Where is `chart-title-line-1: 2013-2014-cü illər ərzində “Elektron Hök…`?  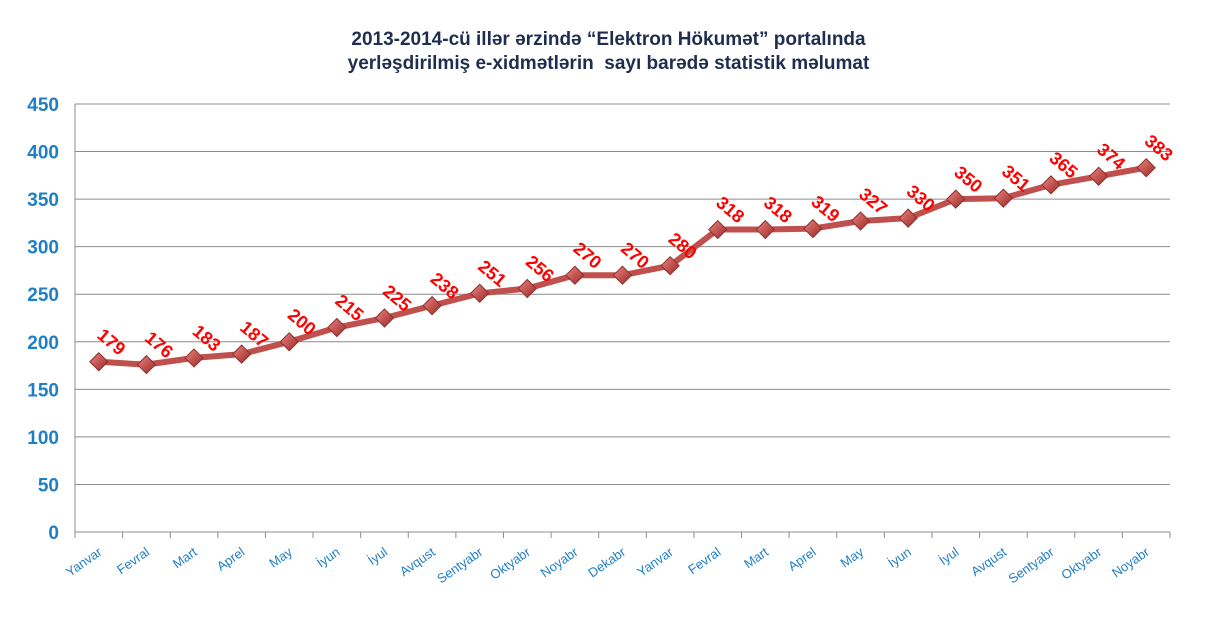
chart-title-line-1: 2013-2014-cü illər ərzində “Elektron Hök… is located at coordinates (608, 39).